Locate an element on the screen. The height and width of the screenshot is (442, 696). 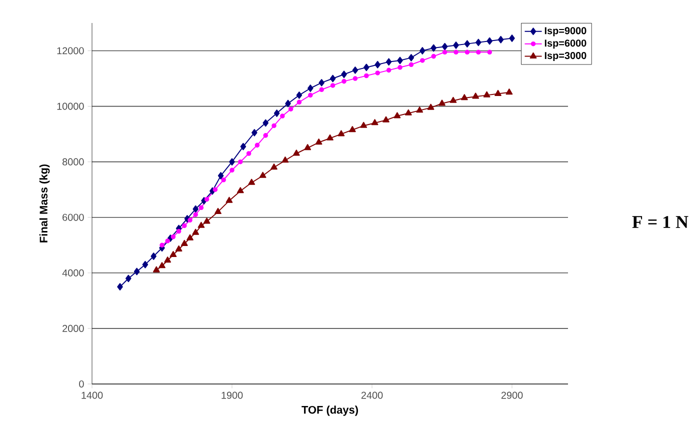
x-tick-label: 1900 is located at coordinates (232, 395).